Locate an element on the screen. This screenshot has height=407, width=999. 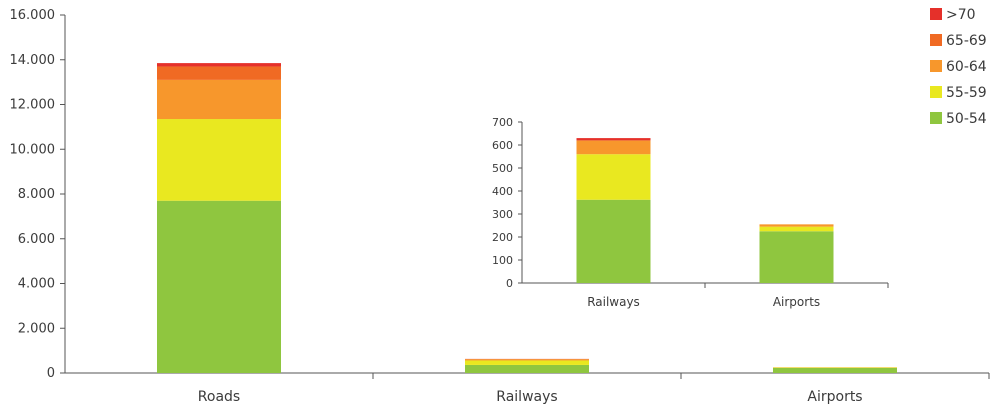
inset-y-tick-label: 400 is located at coordinates (502, 191).